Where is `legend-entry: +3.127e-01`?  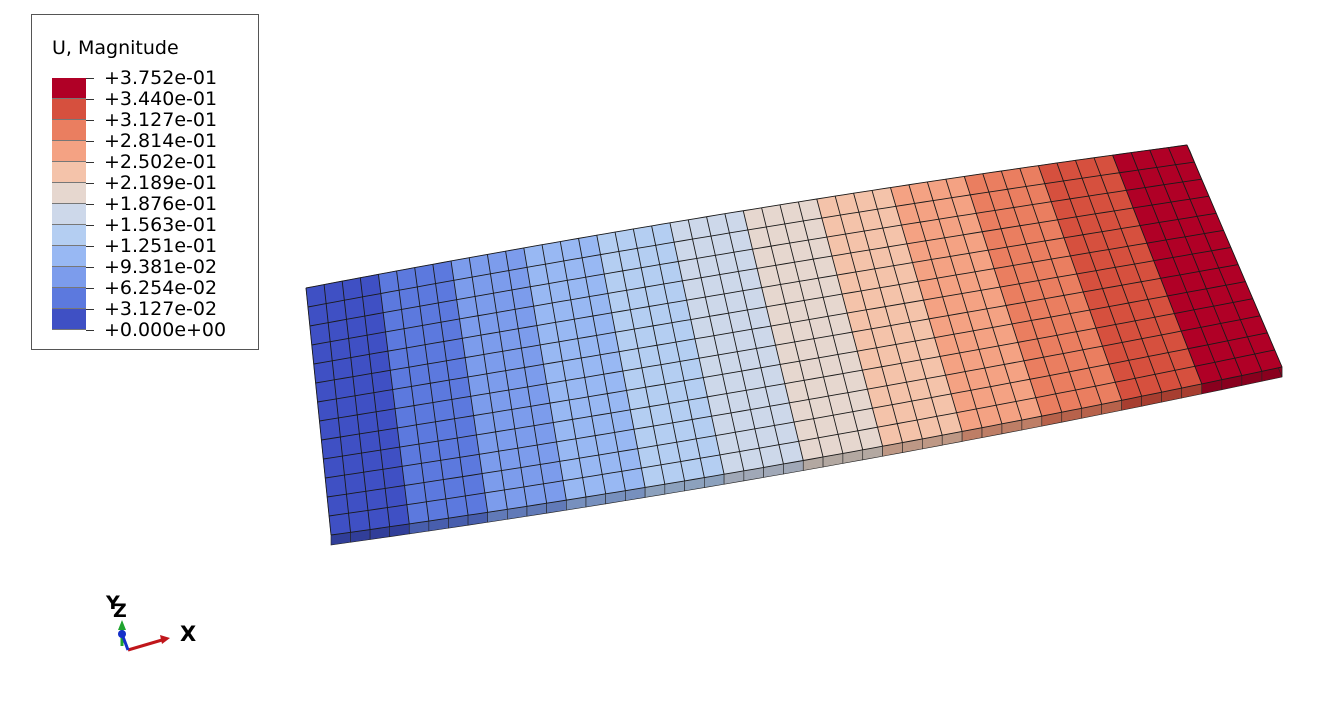 legend-entry: +3.127e-01 is located at coordinates (152, 125).